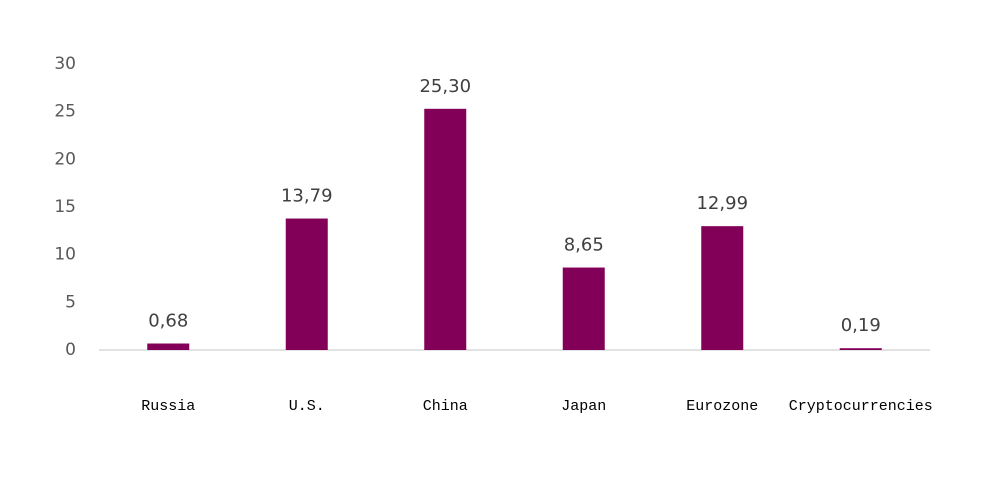 The width and height of the screenshot is (1000, 497). Describe the element at coordinates (307, 406) in the screenshot. I see `x-tick-label: U.S.` at that location.